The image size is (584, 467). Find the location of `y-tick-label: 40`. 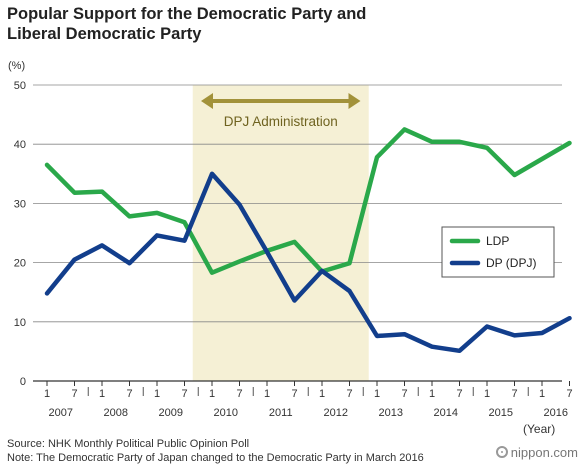

y-tick-label: 40 is located at coordinates (20, 145).